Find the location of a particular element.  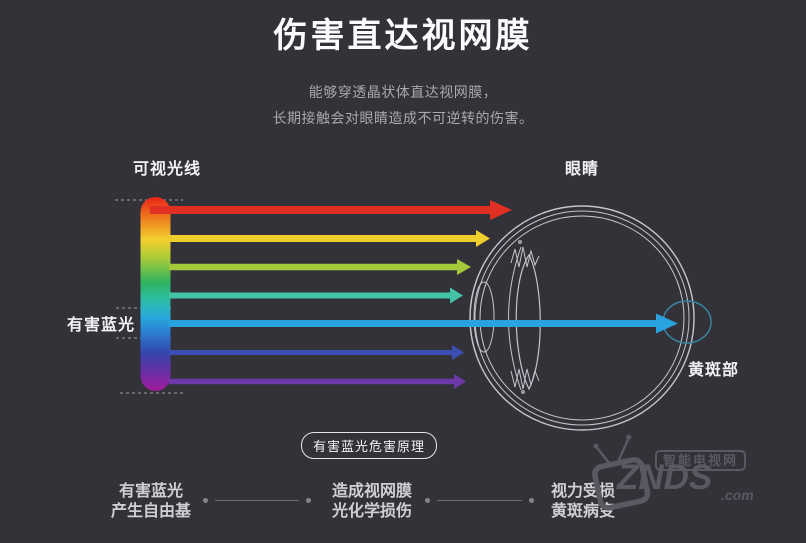

zonule-fibers-top is located at coordinates (525, 257).